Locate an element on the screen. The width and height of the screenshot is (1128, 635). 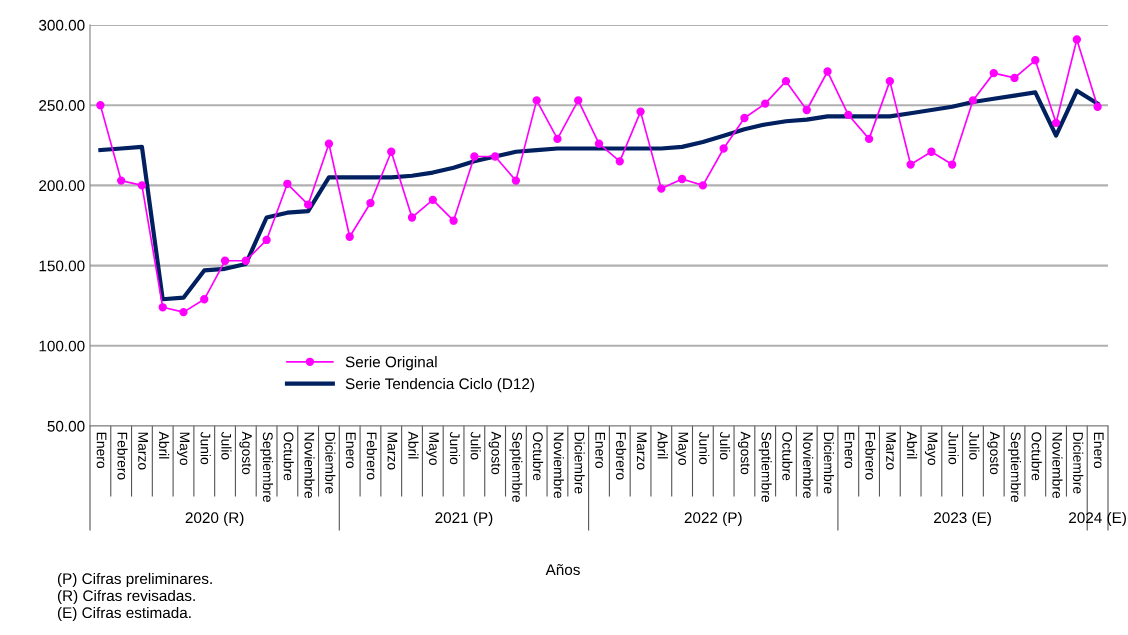
text: 2020 (R) is located at coordinates (214, 519).